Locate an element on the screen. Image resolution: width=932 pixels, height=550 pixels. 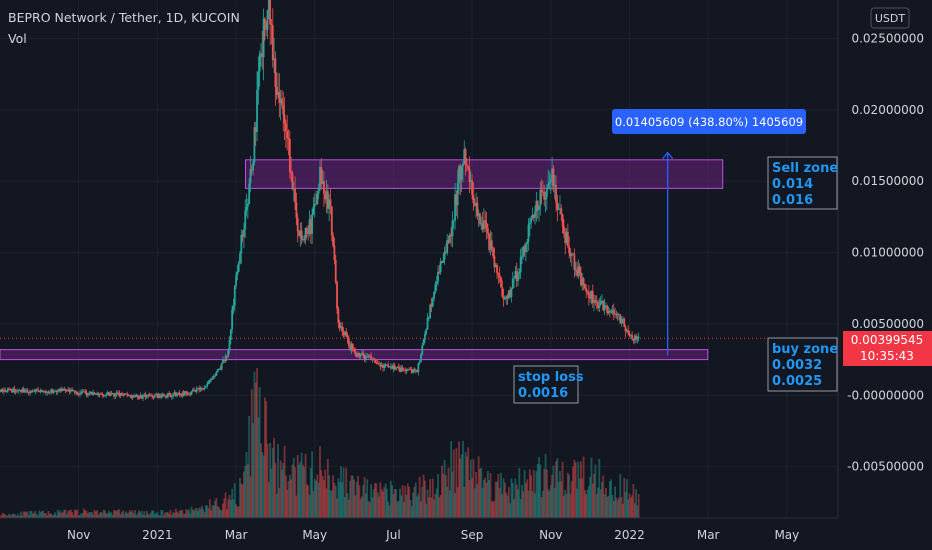
sell-zone-note: Sell zone 0.014 0.016 is located at coordinates (802, 183).